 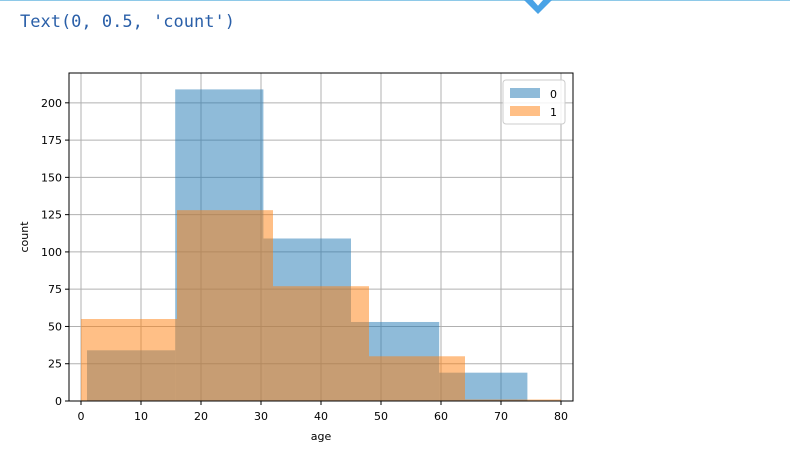 I want to click on legend-label-0: 0, so click(x=553, y=94).